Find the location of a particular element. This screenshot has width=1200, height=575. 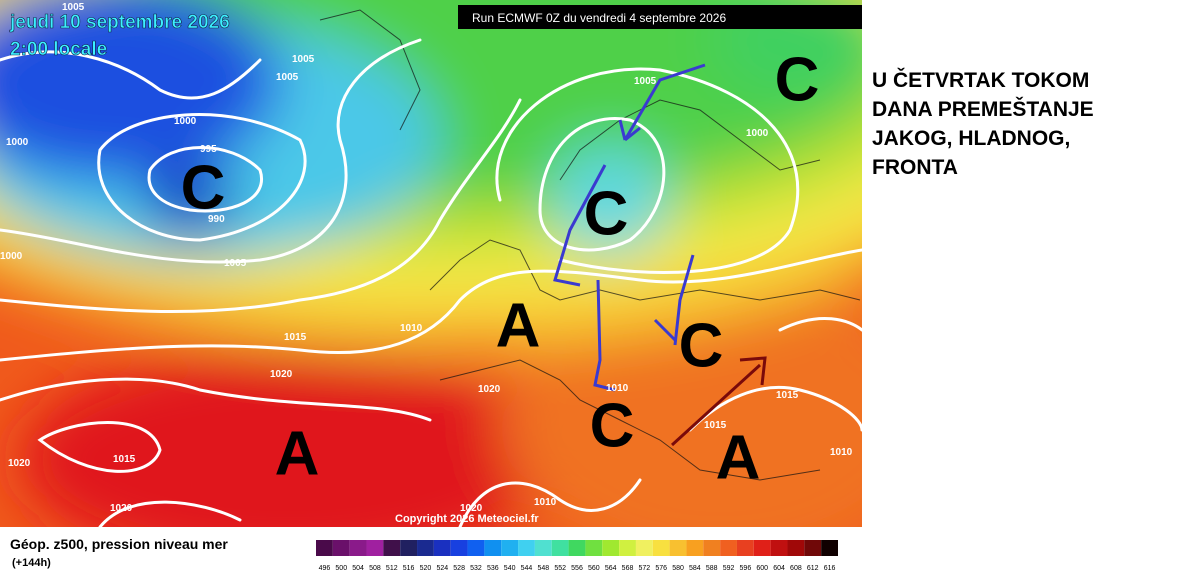

forecast-date: jeudi 10 septembre 2026 is located at coordinates (119, 22).